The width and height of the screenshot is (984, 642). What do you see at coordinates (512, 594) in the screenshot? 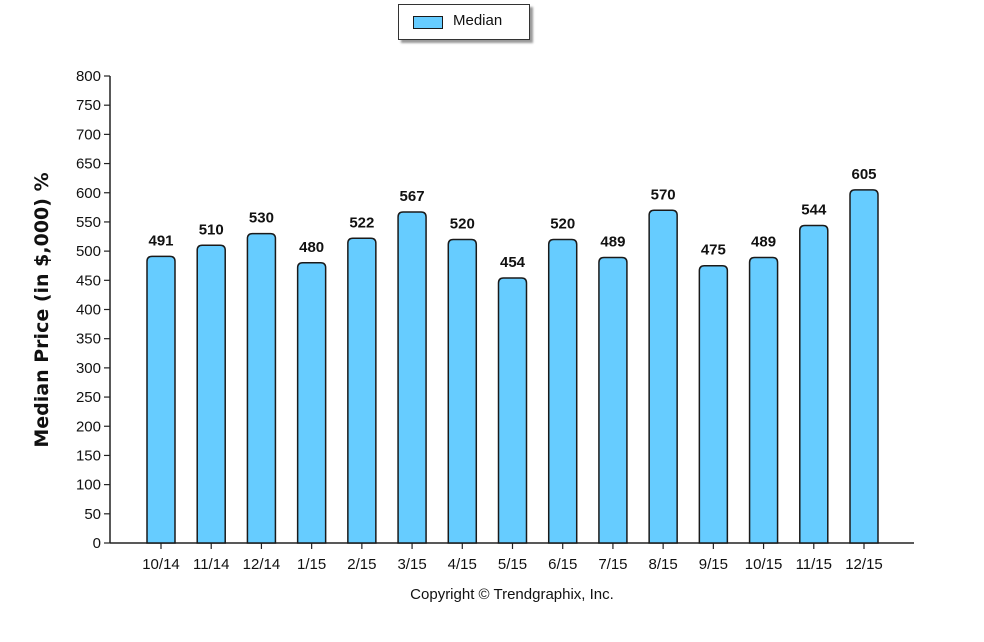
I see `copyright-text: Copyright © Trendgraphix, Inc.` at bounding box center [512, 594].